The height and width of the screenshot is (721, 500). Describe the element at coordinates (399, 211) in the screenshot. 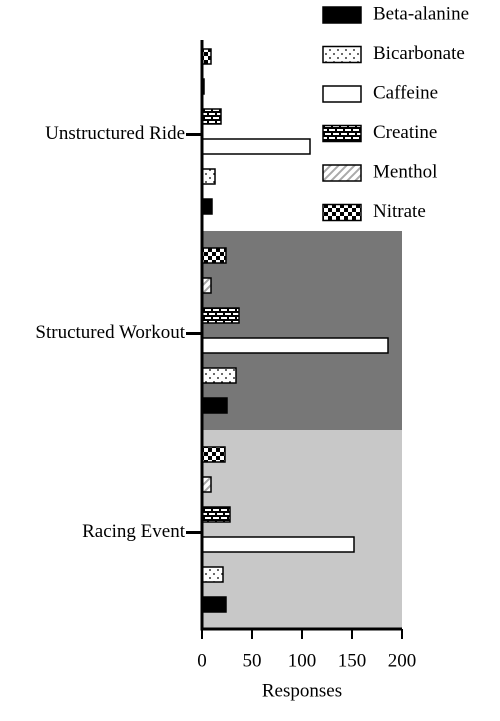

I see `legend-label: Nitrate` at that location.